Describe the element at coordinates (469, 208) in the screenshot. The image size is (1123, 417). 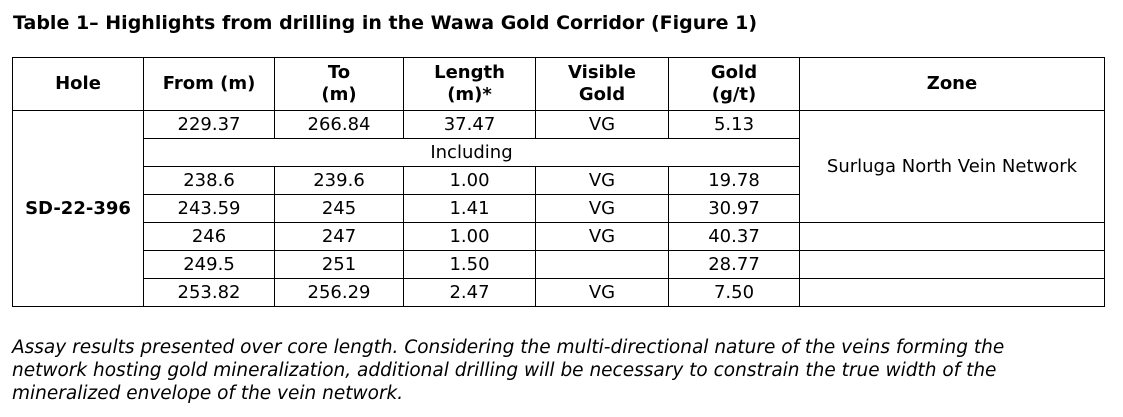
I see `length-cell: 1.41` at that location.